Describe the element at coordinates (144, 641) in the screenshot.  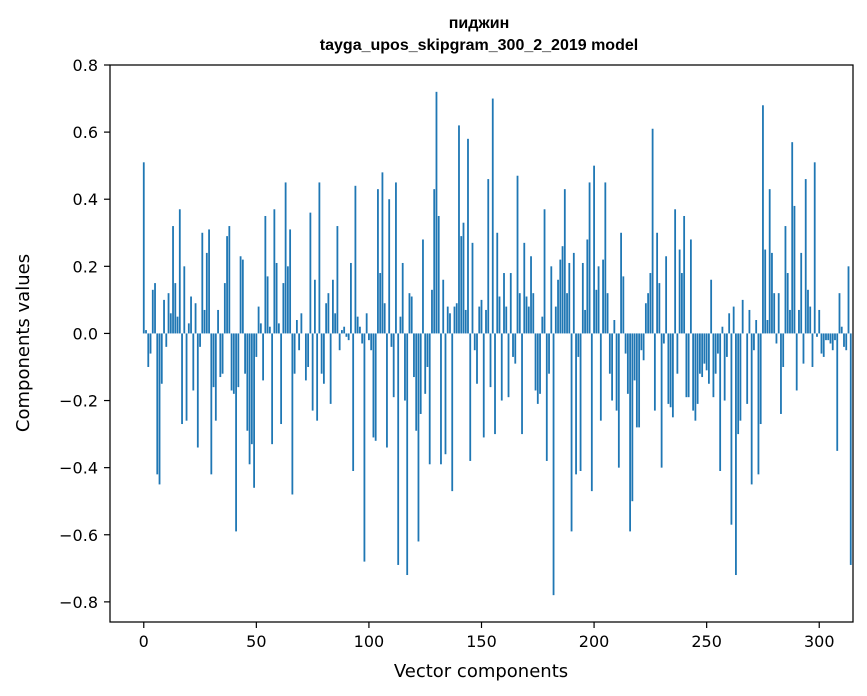
I see `x-tick-label: 0` at that location.